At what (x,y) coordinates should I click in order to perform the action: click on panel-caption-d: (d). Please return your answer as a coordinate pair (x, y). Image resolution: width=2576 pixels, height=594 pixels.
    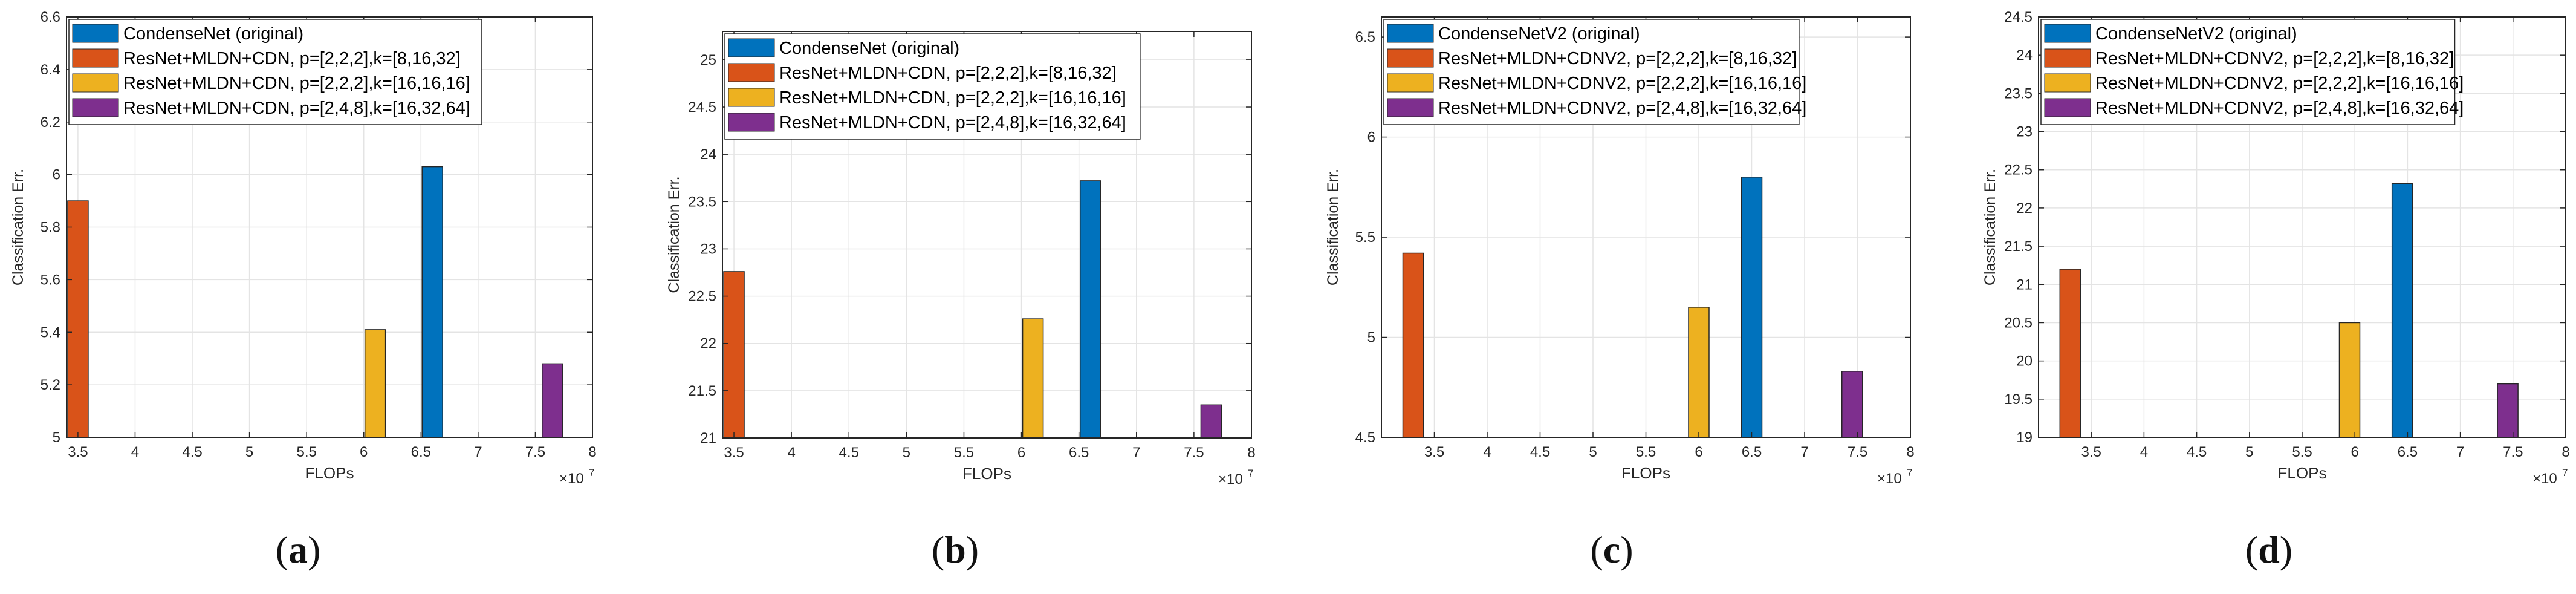
    Looking at the image, I should click on (2269, 549).